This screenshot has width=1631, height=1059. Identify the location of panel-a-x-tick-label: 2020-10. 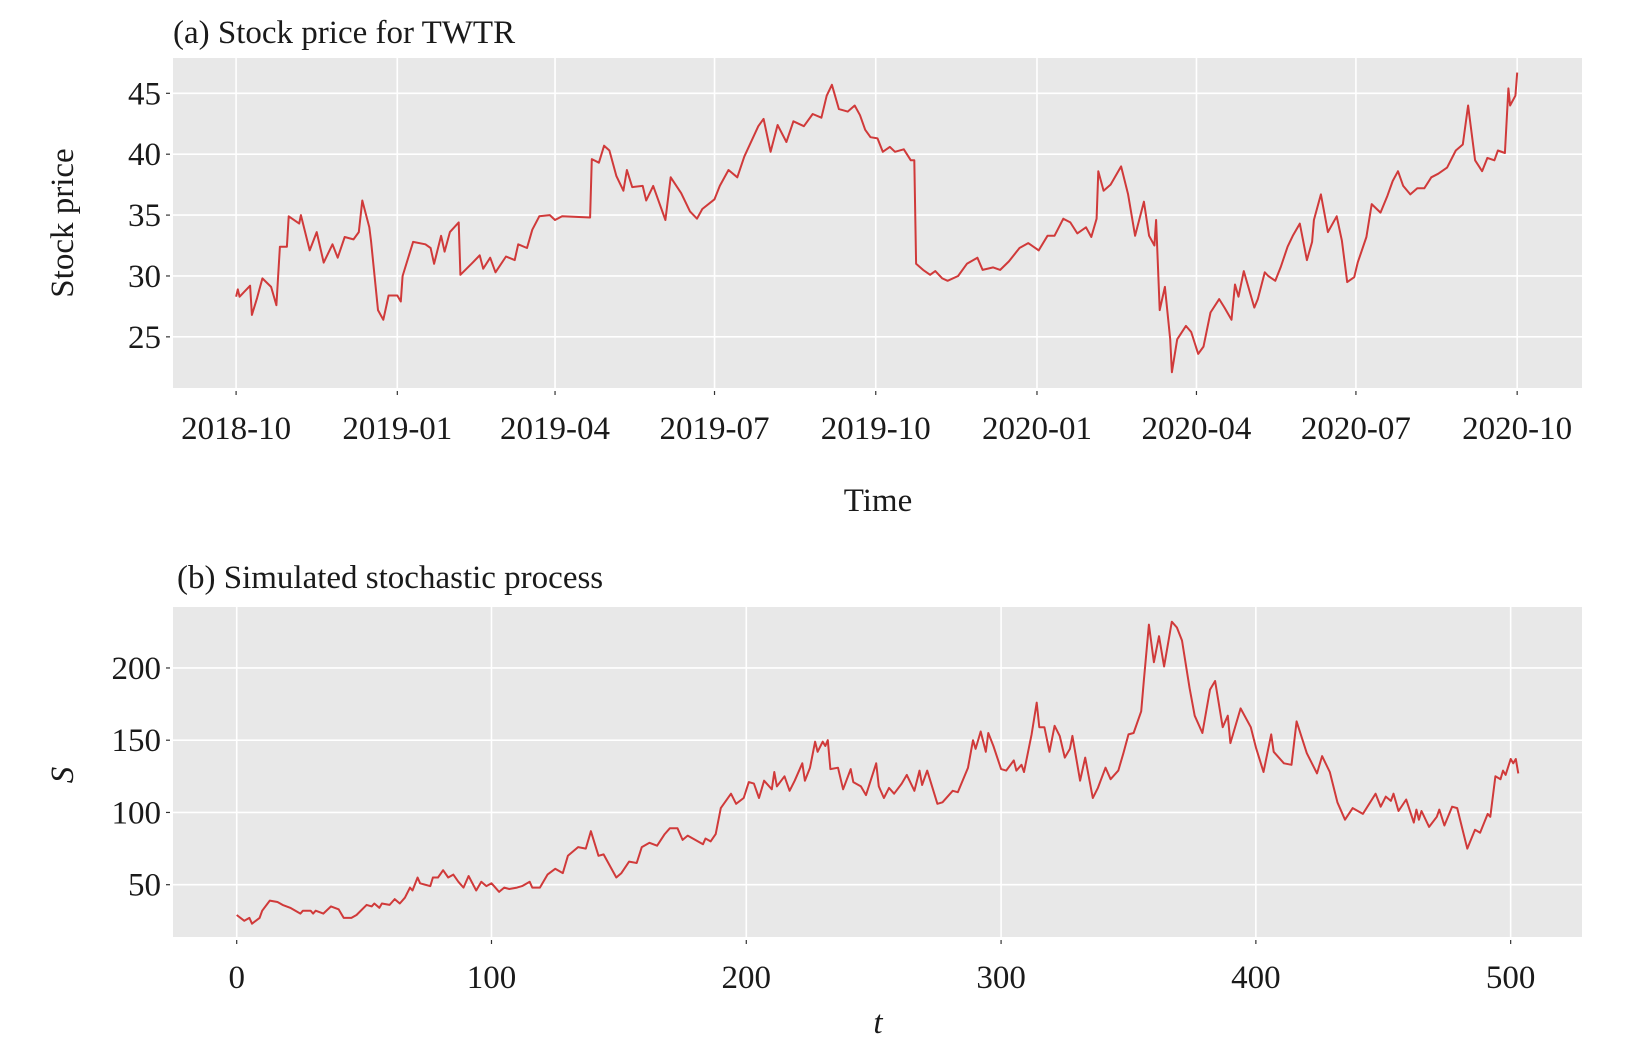
(1517, 429).